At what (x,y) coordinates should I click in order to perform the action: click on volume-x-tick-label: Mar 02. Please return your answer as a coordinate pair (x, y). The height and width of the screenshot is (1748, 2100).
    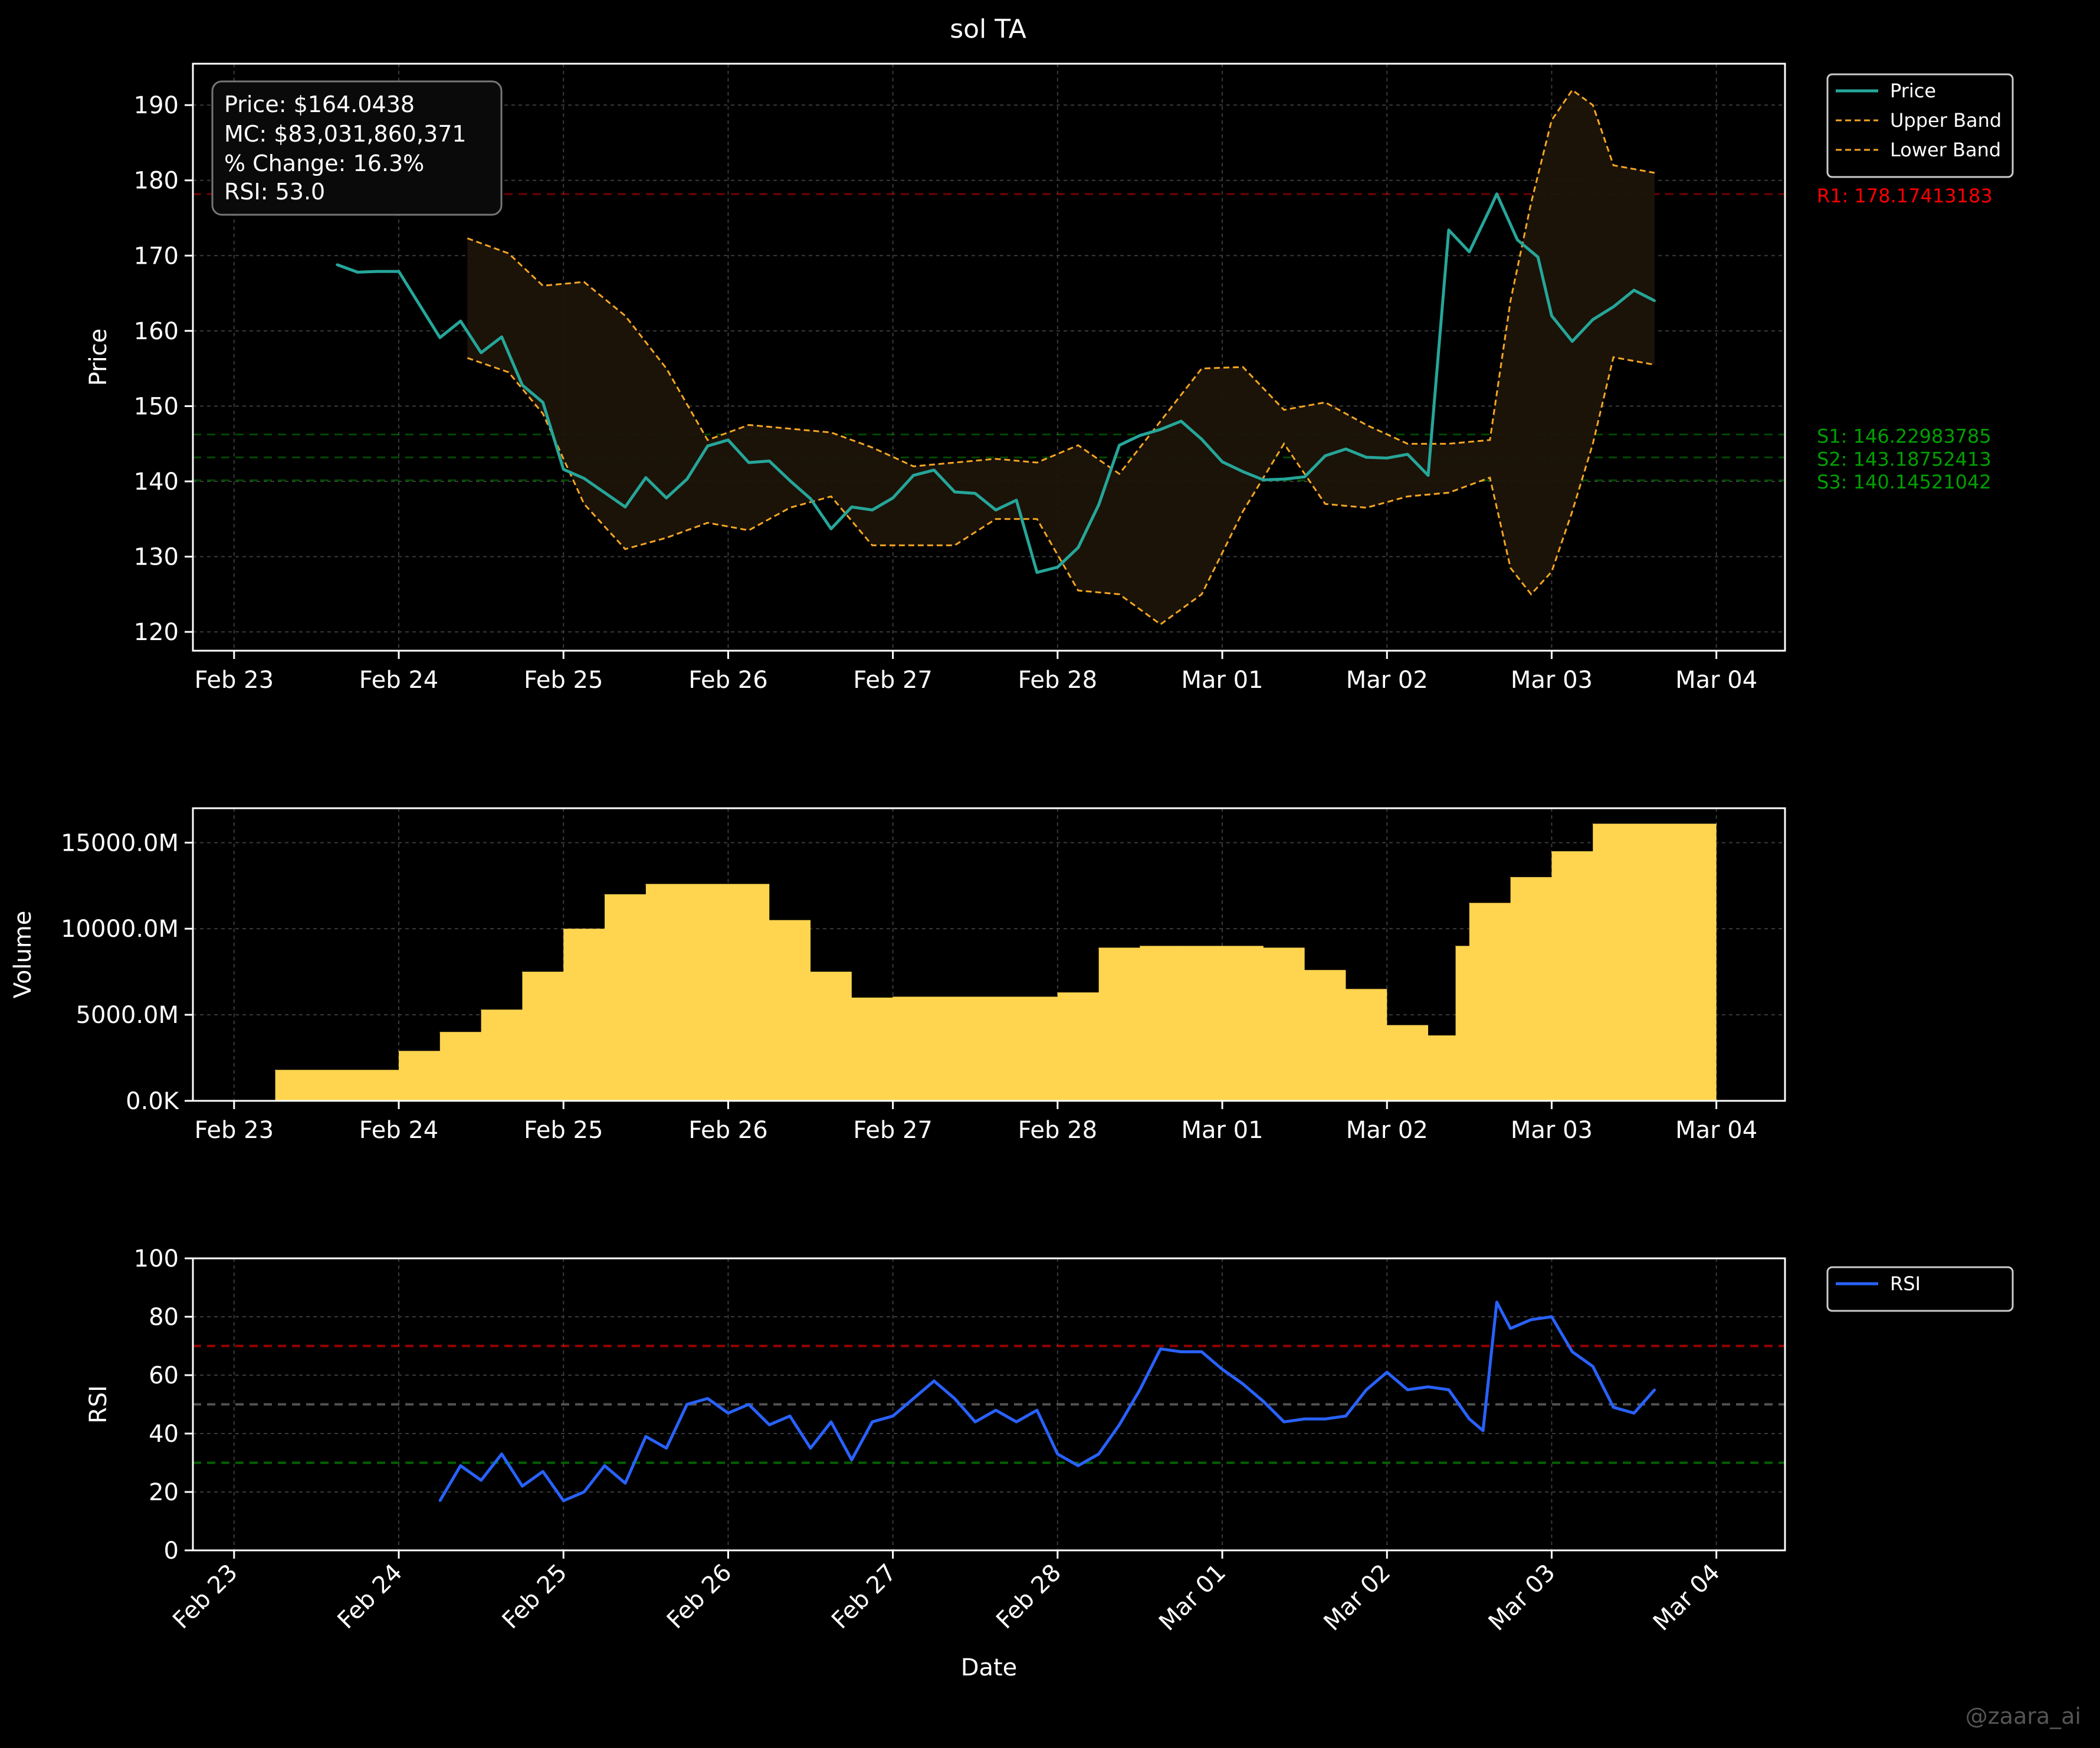
    Looking at the image, I should click on (1387, 1130).